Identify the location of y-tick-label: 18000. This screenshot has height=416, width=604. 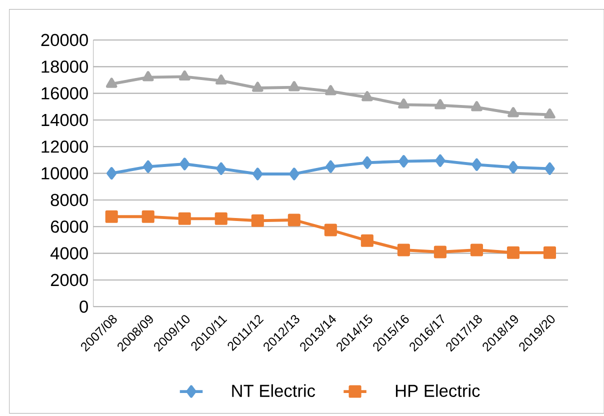
(65, 66).